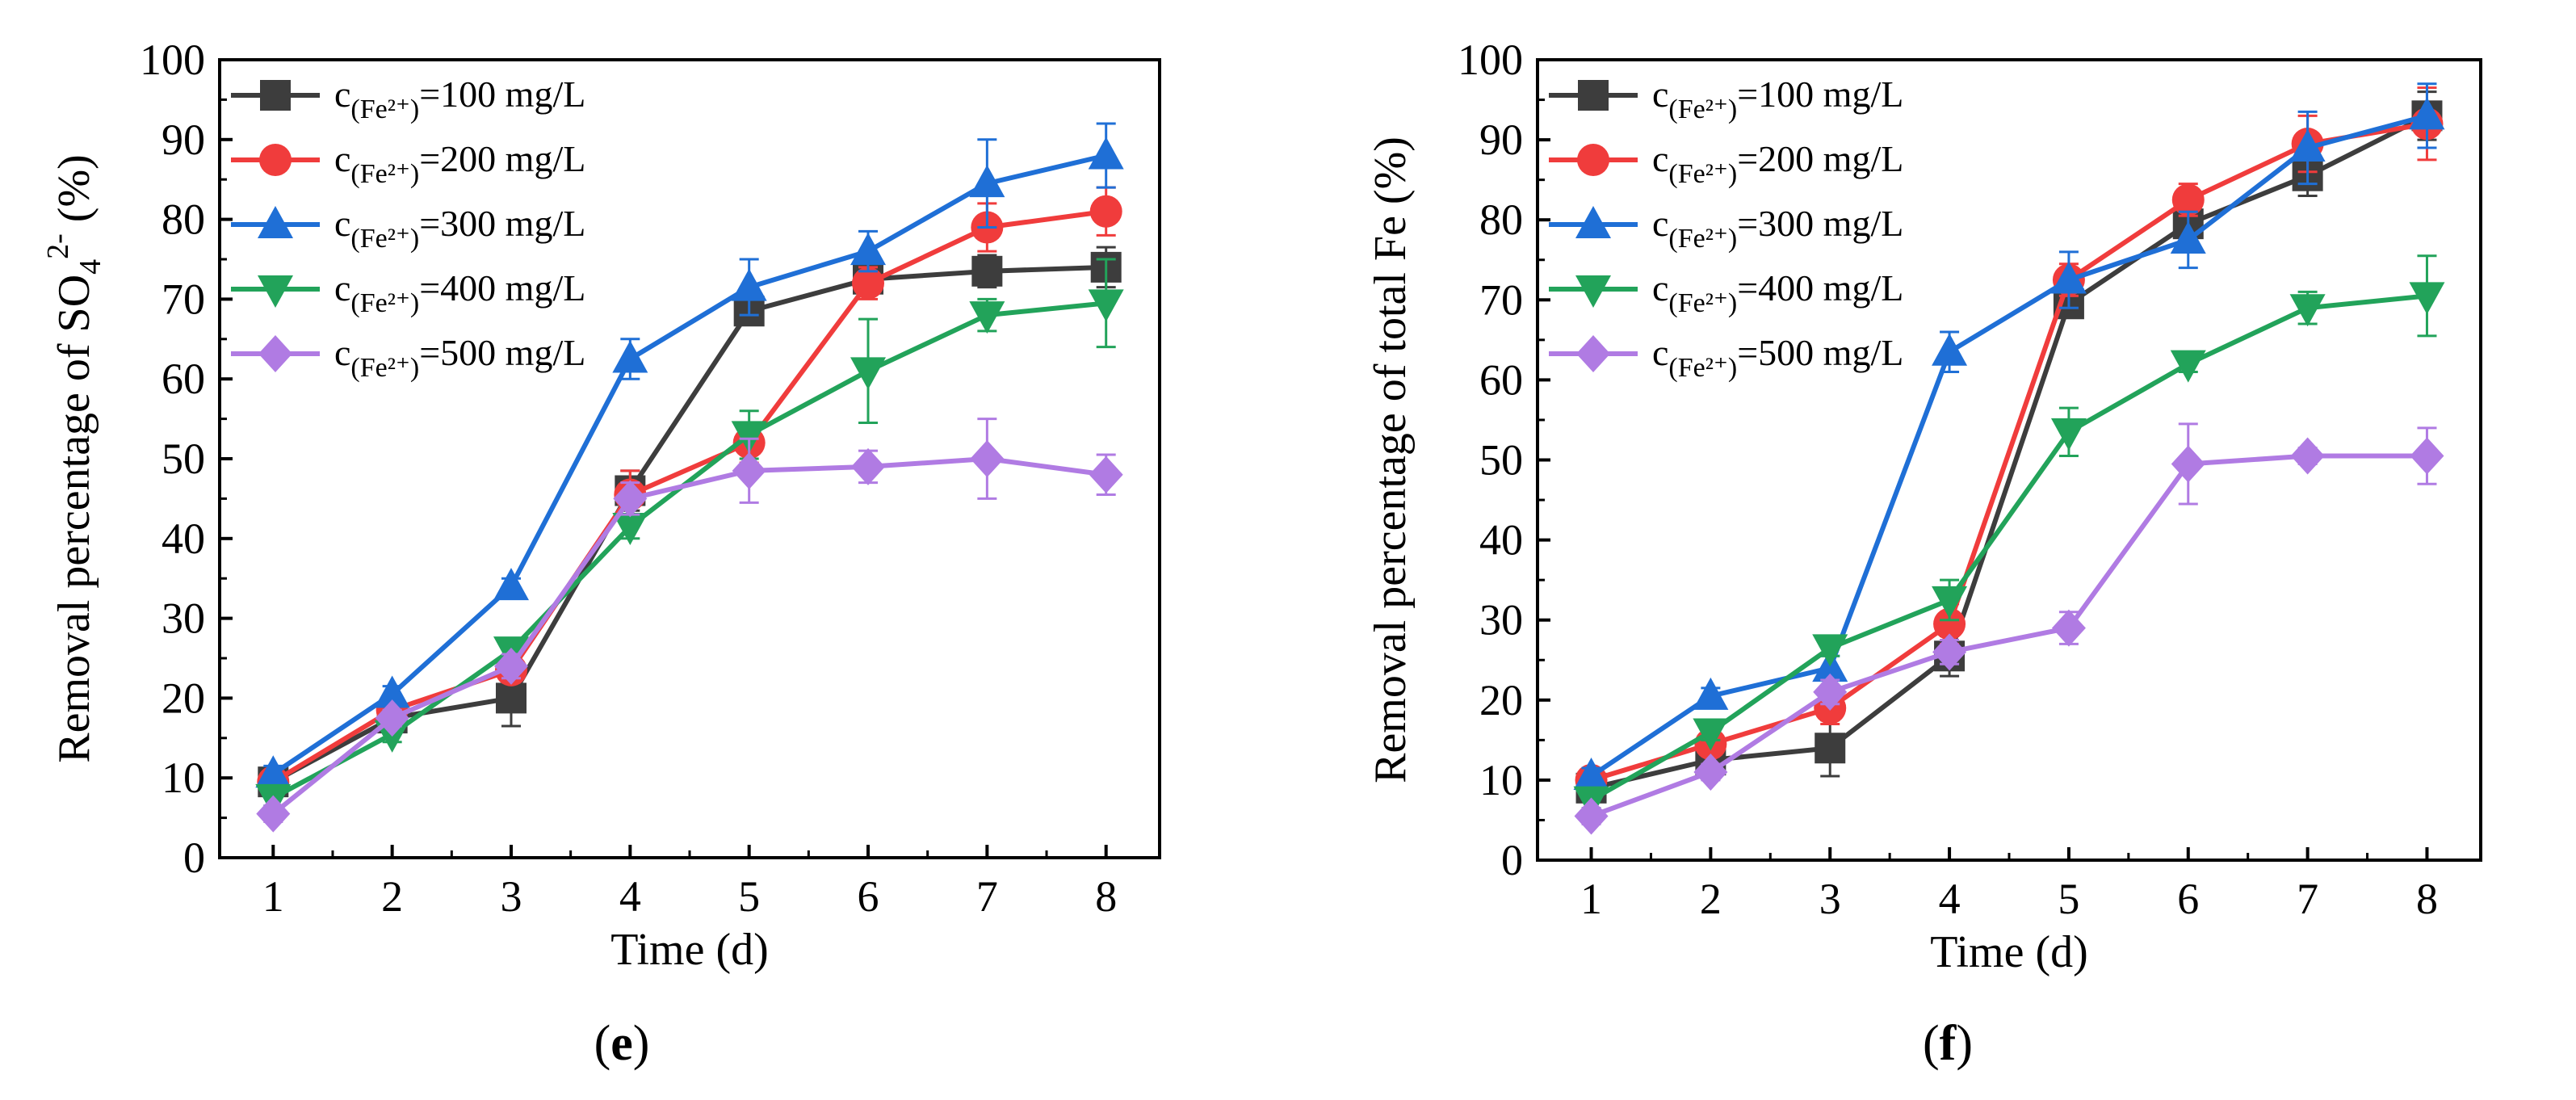 This screenshot has width=2576, height=1100. Describe the element at coordinates (90, 267) in the screenshot. I see `y-axis-title-sub: 4` at that location.